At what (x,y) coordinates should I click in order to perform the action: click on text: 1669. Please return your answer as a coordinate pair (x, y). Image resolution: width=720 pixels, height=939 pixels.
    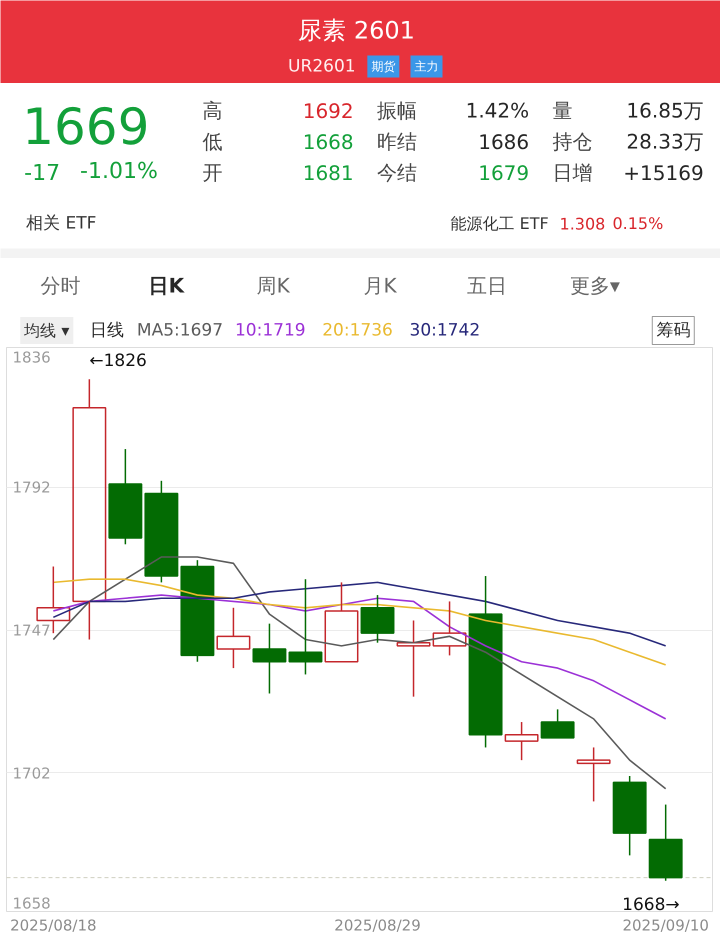
    Looking at the image, I should click on (86, 127).